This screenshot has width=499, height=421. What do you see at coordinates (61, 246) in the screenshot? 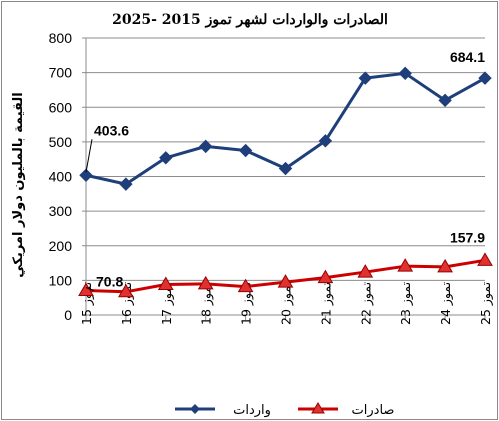
I see `y-tick-label: 200` at bounding box center [61, 246].